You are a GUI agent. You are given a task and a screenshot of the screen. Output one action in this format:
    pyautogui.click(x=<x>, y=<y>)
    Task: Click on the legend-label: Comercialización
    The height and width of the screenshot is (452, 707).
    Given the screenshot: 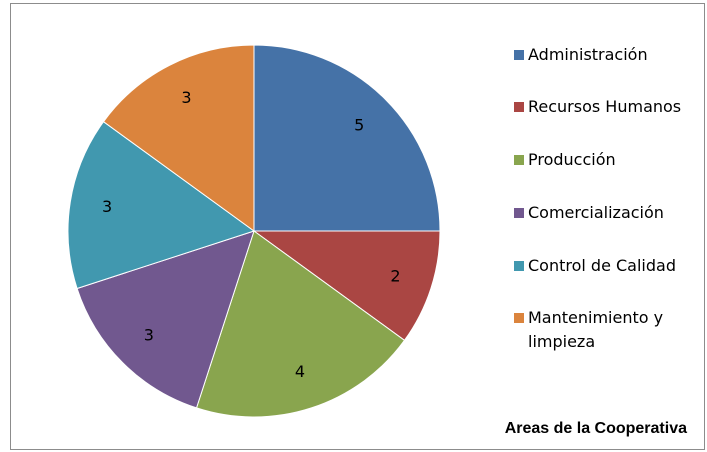 What is the action you would take?
    pyautogui.click(x=596, y=212)
    